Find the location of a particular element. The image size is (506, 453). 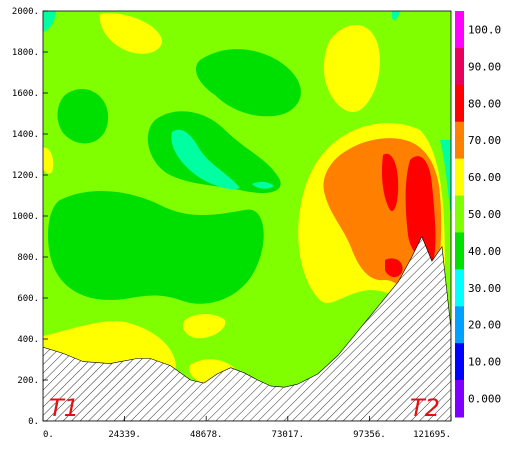

colorbar-label: 10.00 is located at coordinates (484, 362).